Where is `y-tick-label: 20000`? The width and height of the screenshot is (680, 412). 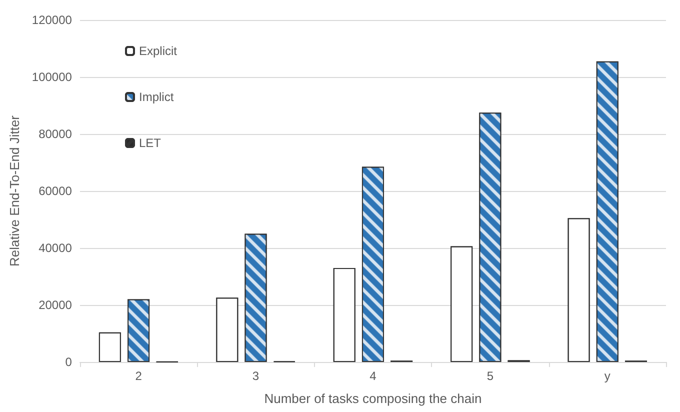
y-tick-label: 20000 is located at coordinates (55, 305).